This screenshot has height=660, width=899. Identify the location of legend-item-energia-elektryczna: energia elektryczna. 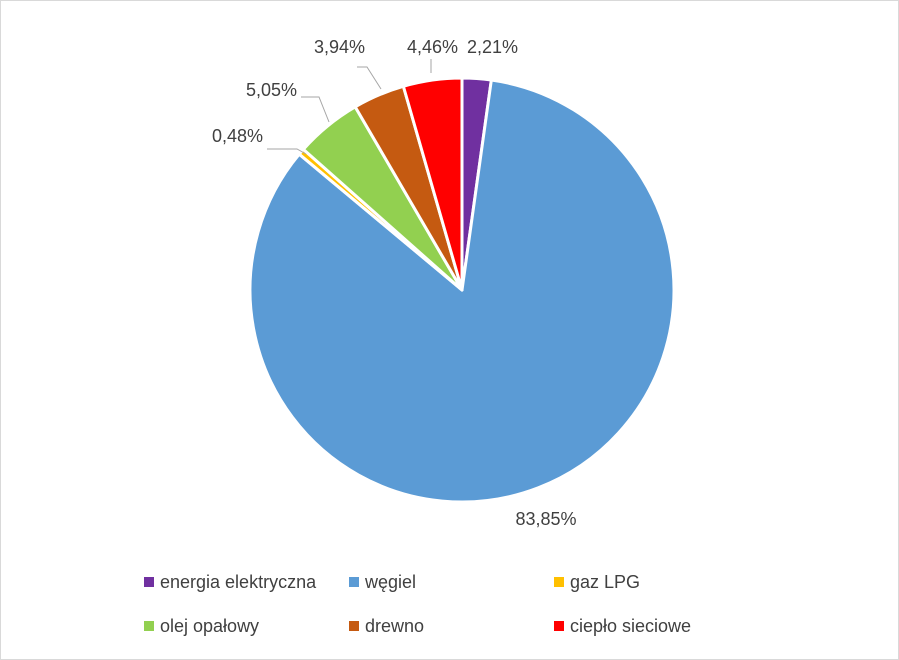
(246, 582).